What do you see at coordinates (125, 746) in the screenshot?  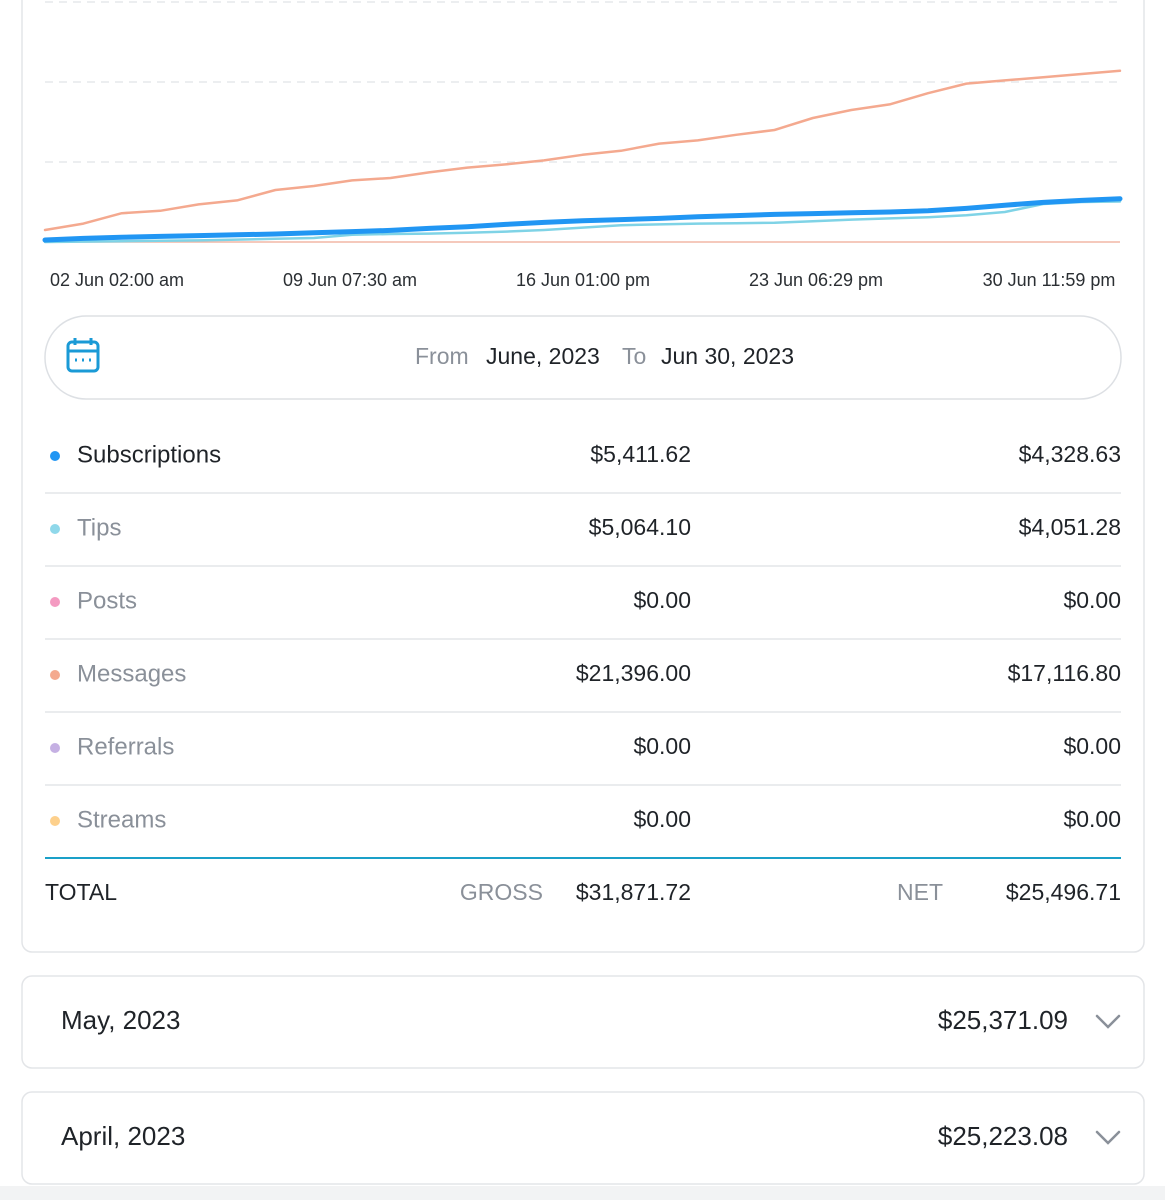 I see `row-name: Referrals` at bounding box center [125, 746].